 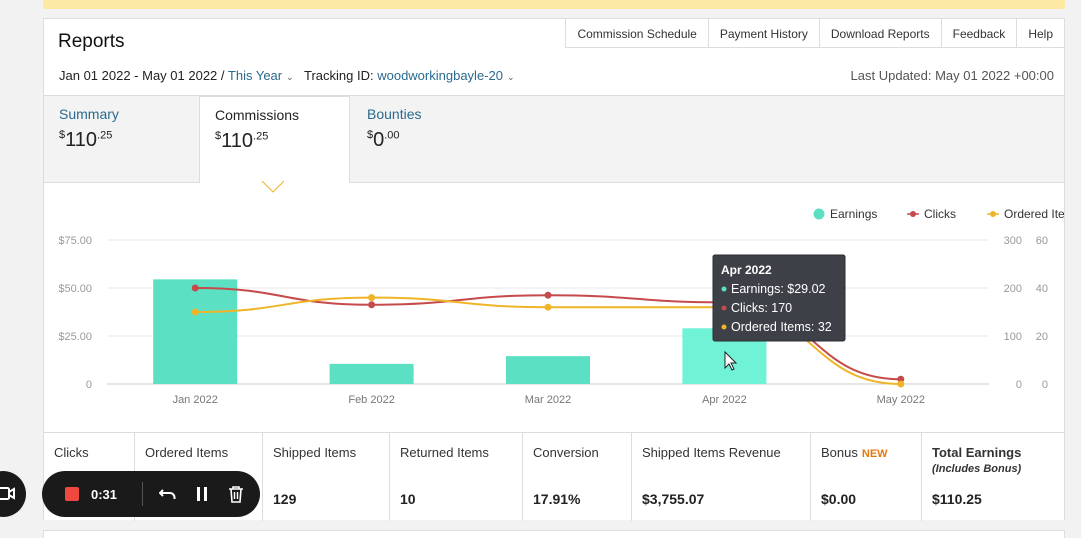 I want to click on page-title: Reports, so click(x=91, y=41).